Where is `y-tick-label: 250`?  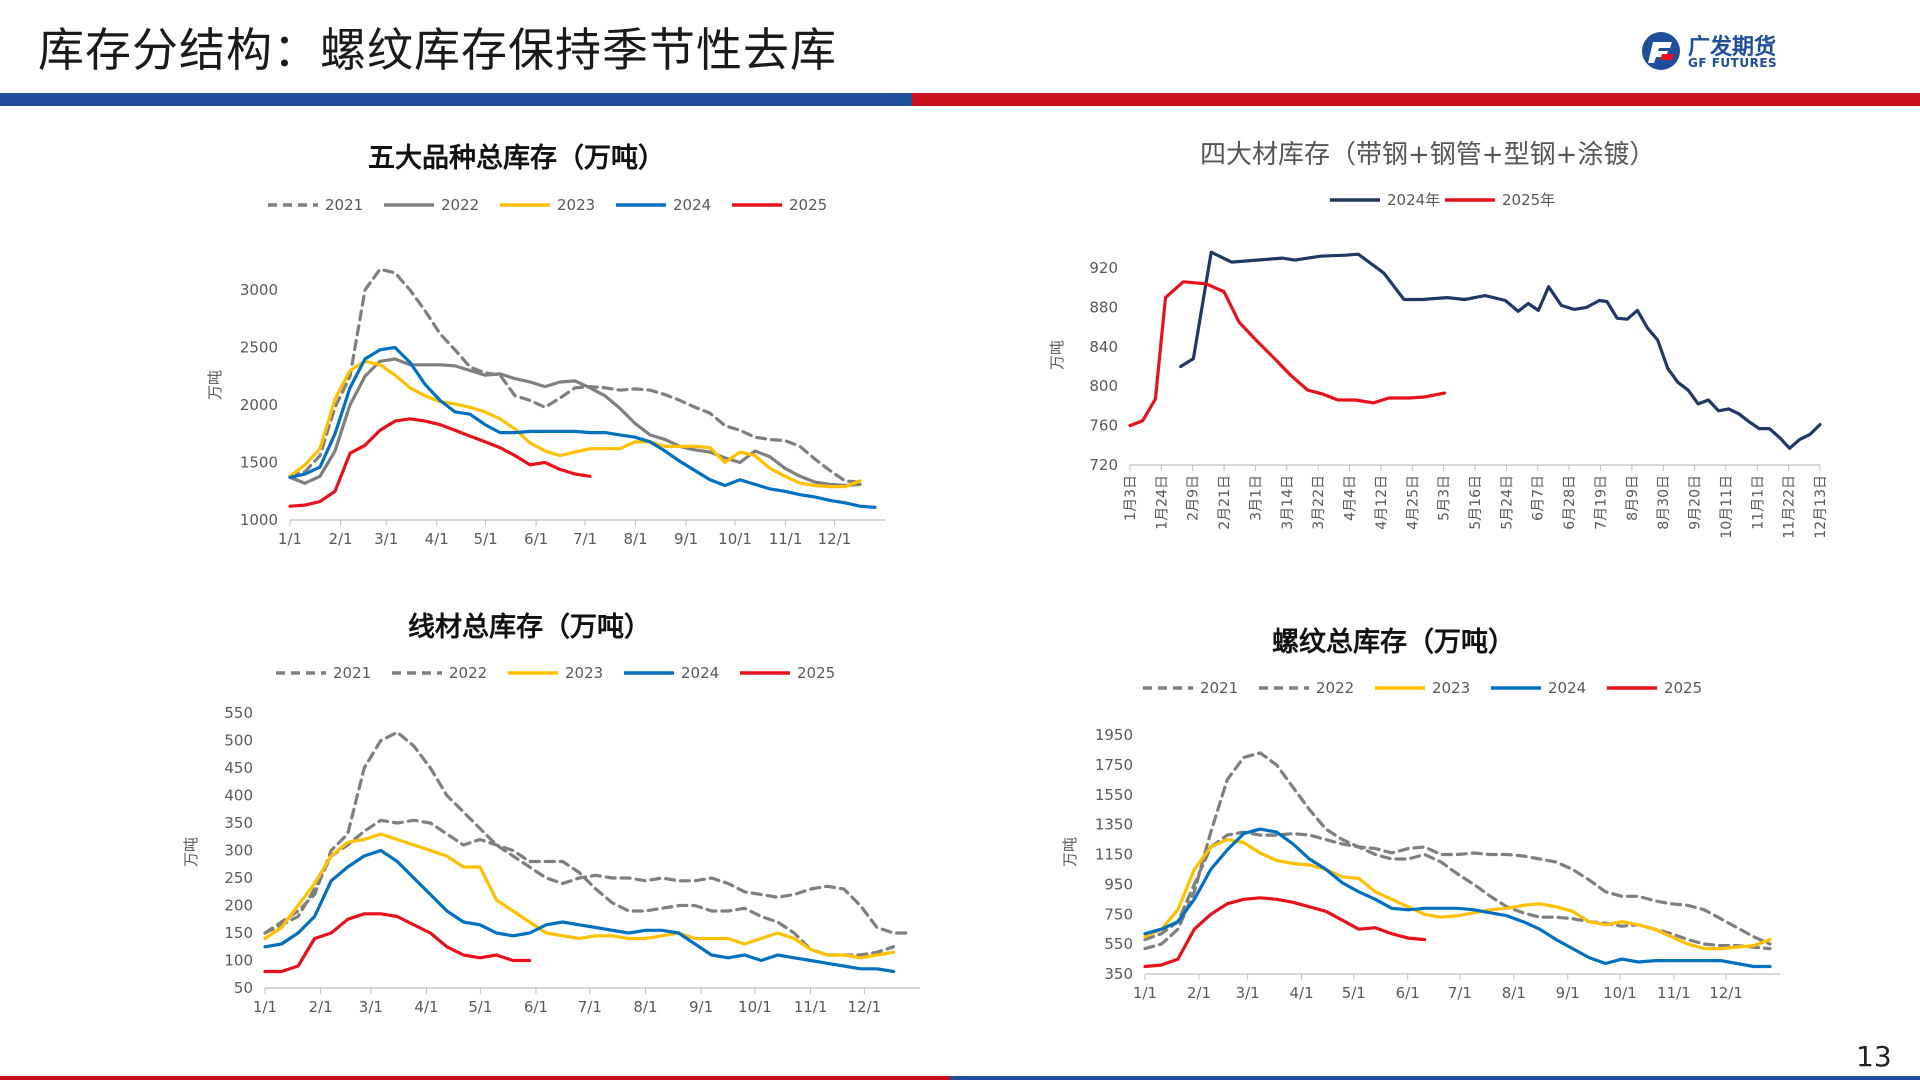 y-tick-label: 250 is located at coordinates (238, 878).